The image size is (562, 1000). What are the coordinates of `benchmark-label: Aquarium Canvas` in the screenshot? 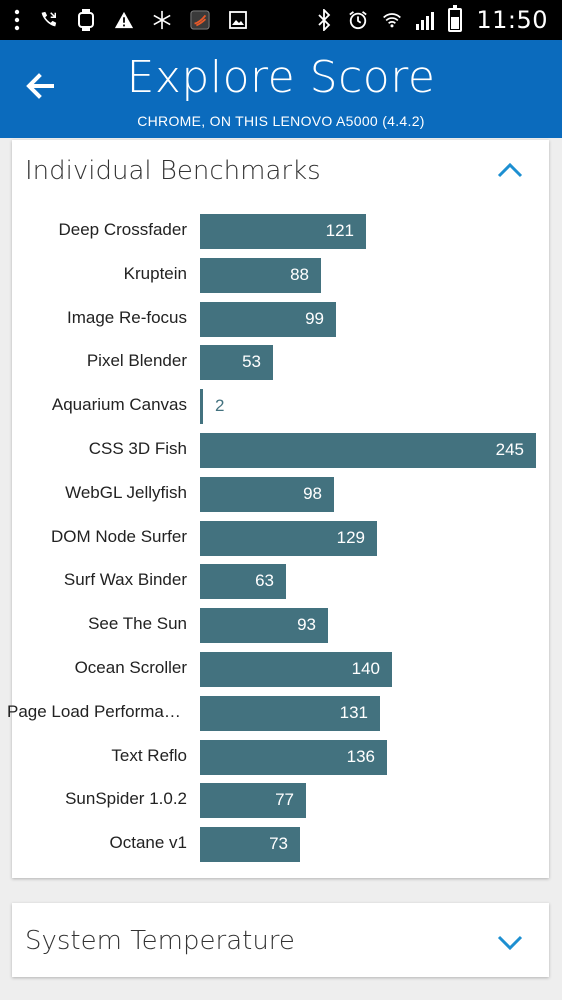 It's located at (119, 405).